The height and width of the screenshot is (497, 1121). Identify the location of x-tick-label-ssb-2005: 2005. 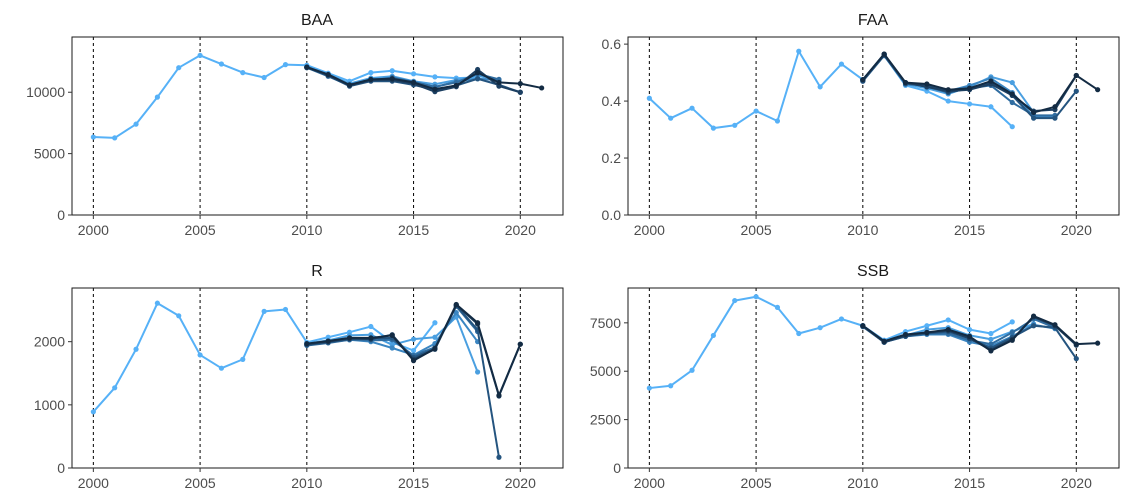
(756, 483).